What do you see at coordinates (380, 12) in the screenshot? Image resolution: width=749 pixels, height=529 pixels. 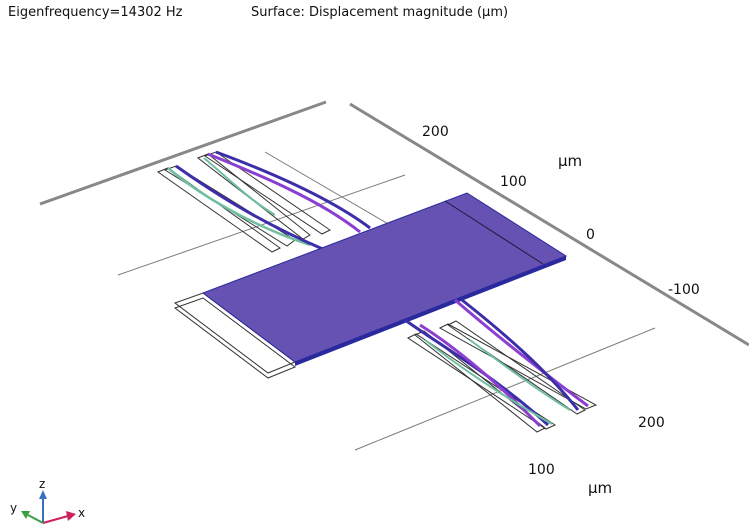 I see `surface-title: Surface: Displacement magnitude (µm)` at bounding box center [380, 12].